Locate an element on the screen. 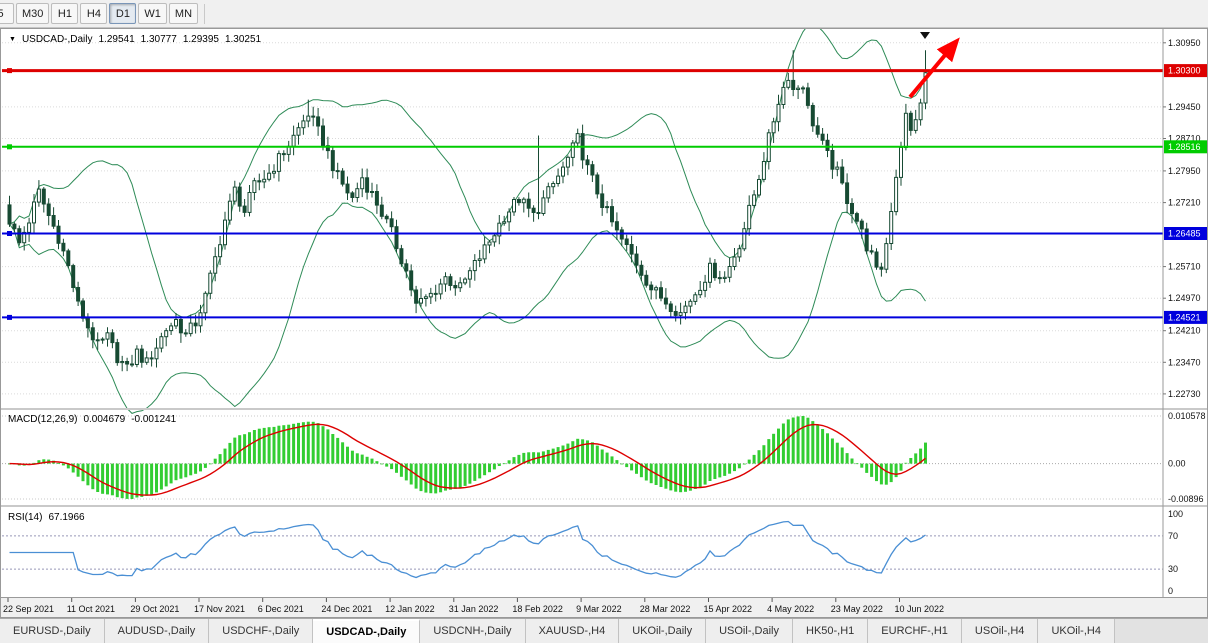 The width and height of the screenshot is (1208, 643). svg-text: 1.23470 is located at coordinates (1184, 362).